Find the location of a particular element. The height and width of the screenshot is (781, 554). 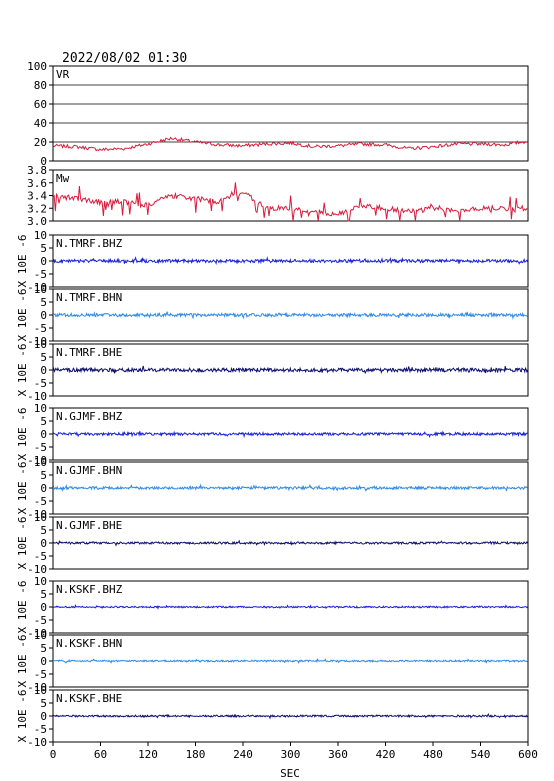

y-tick-label: 3.0 is located at coordinates (37, 221).